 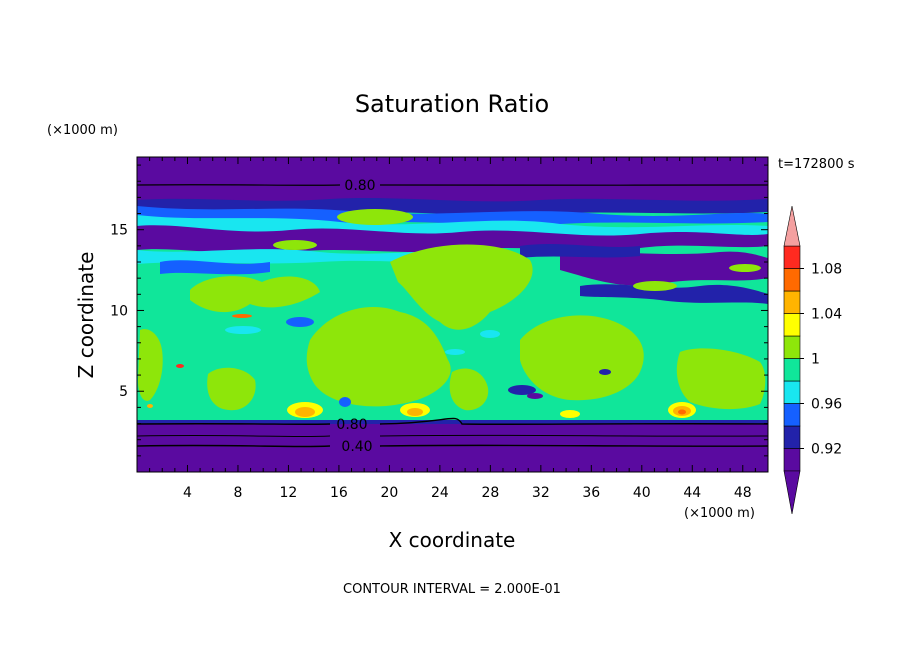 I want to click on time-label: t=172800 s, so click(x=816, y=164).